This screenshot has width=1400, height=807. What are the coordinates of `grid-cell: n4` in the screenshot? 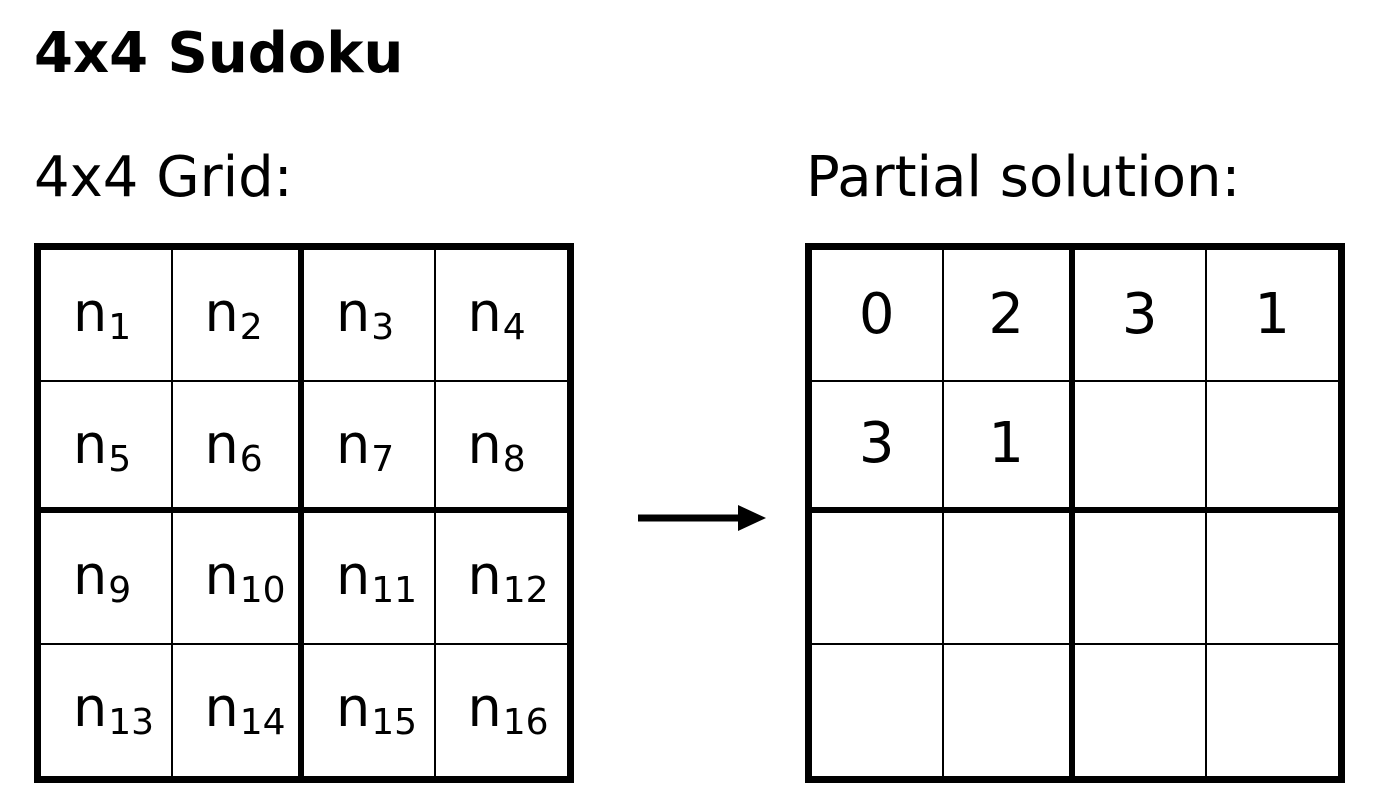 It's located at (501, 316).